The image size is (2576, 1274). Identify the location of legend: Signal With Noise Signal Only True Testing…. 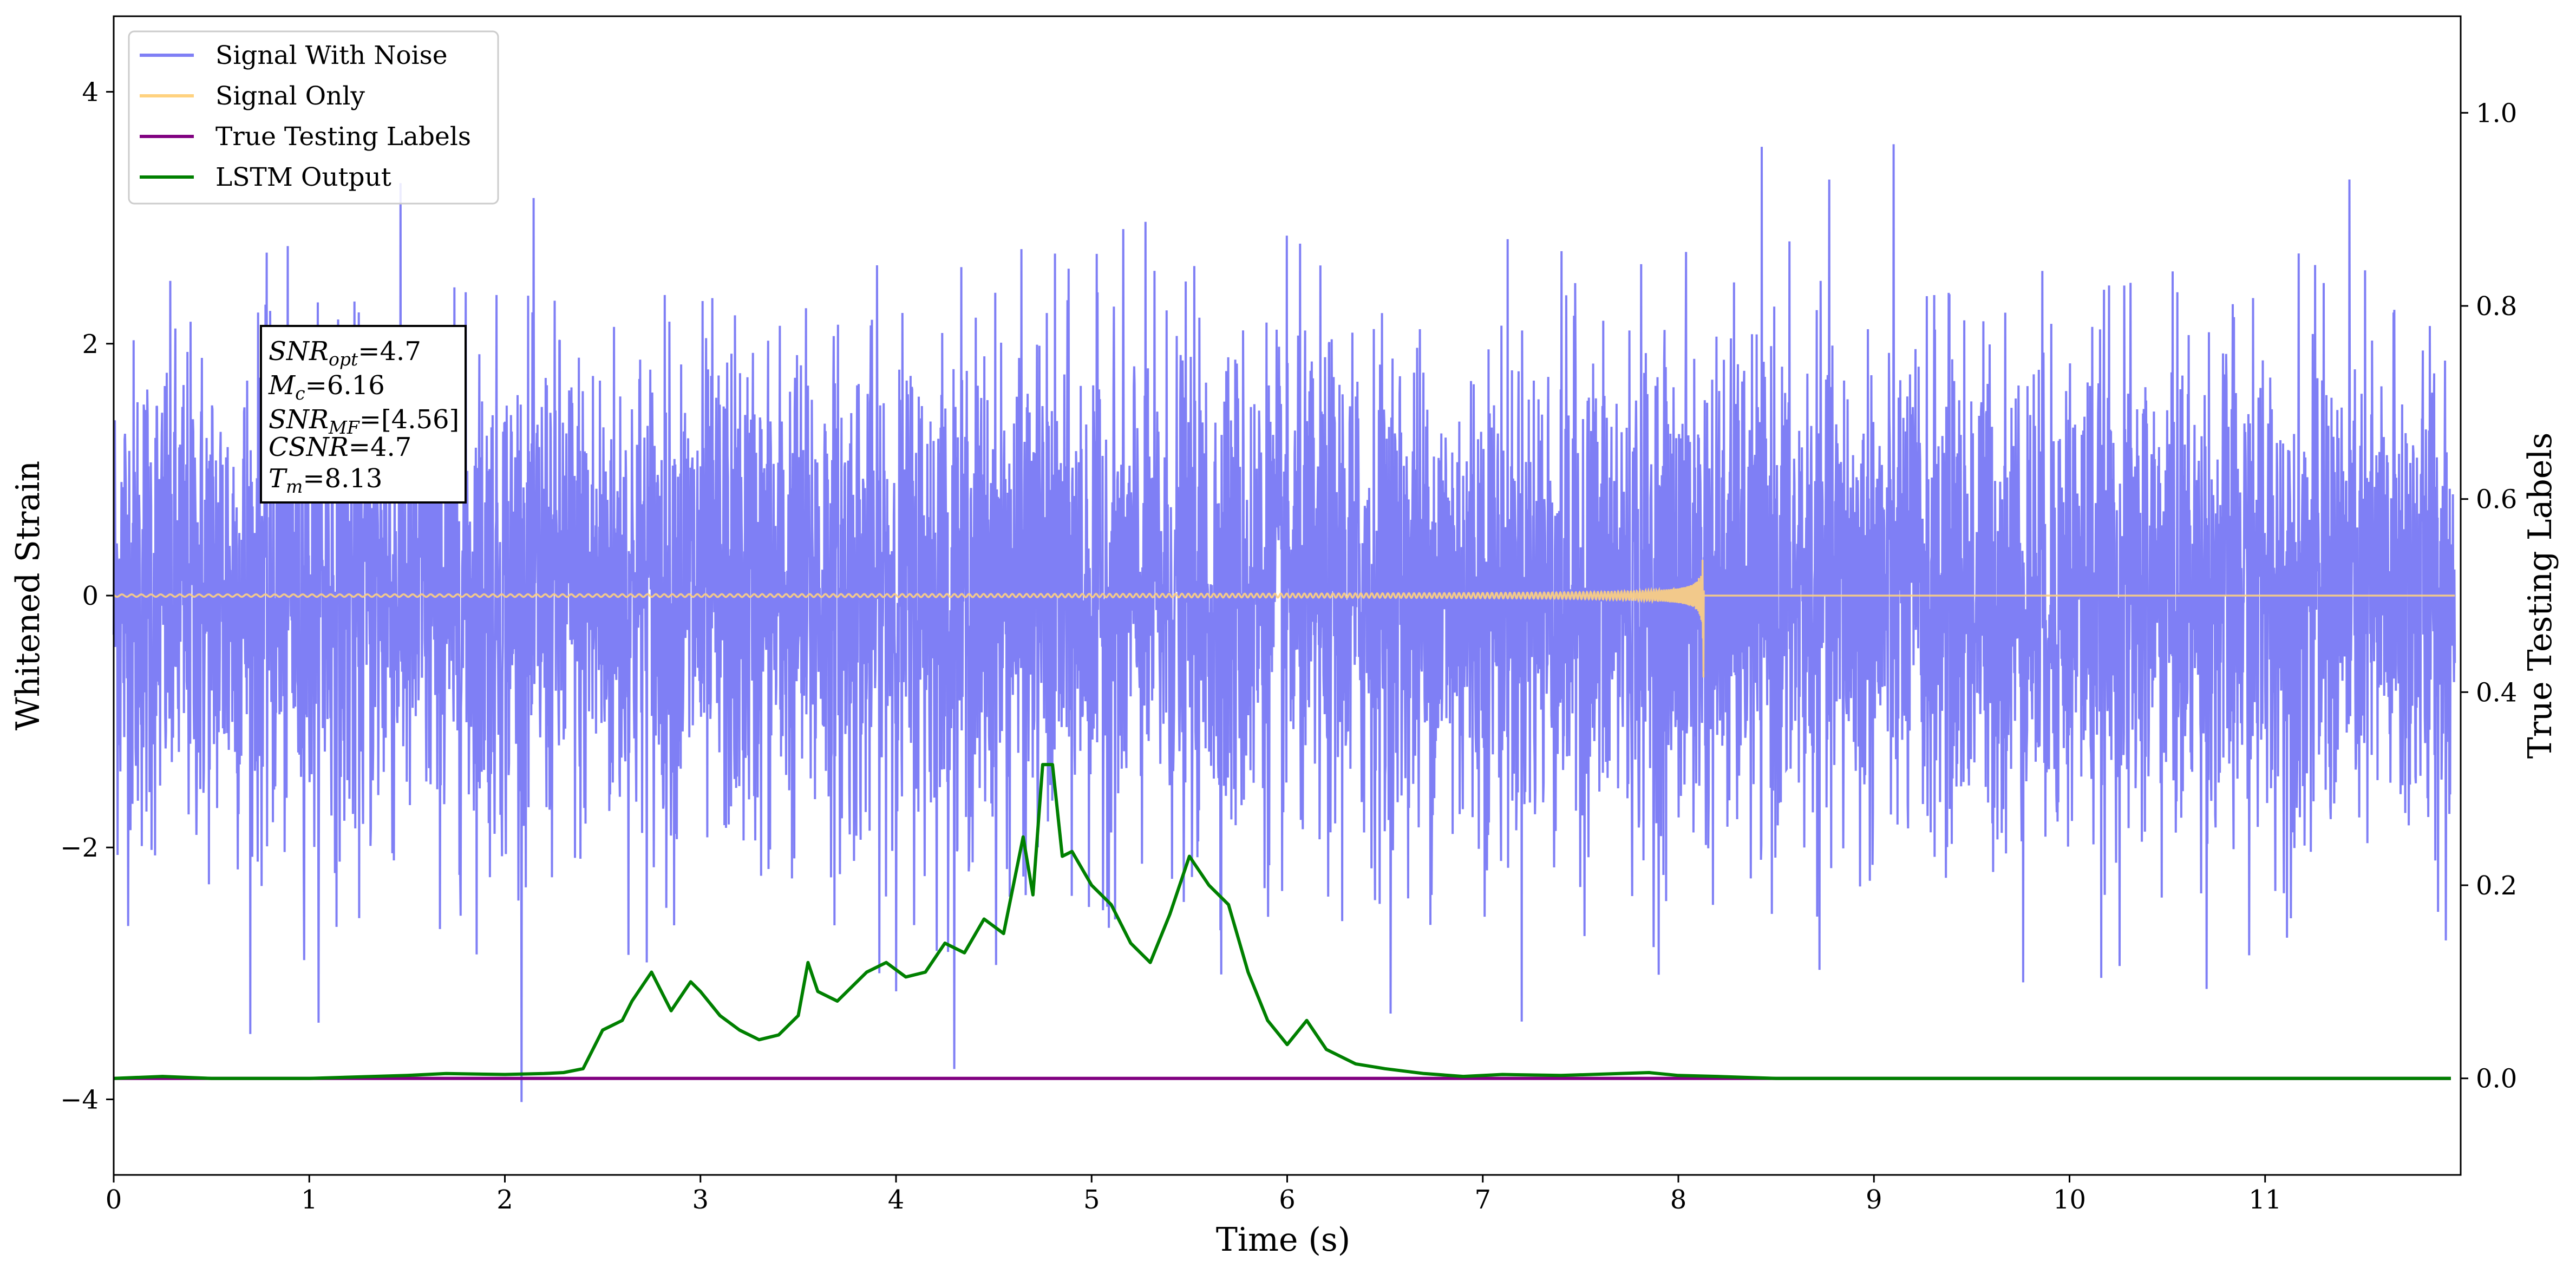
(313, 117).